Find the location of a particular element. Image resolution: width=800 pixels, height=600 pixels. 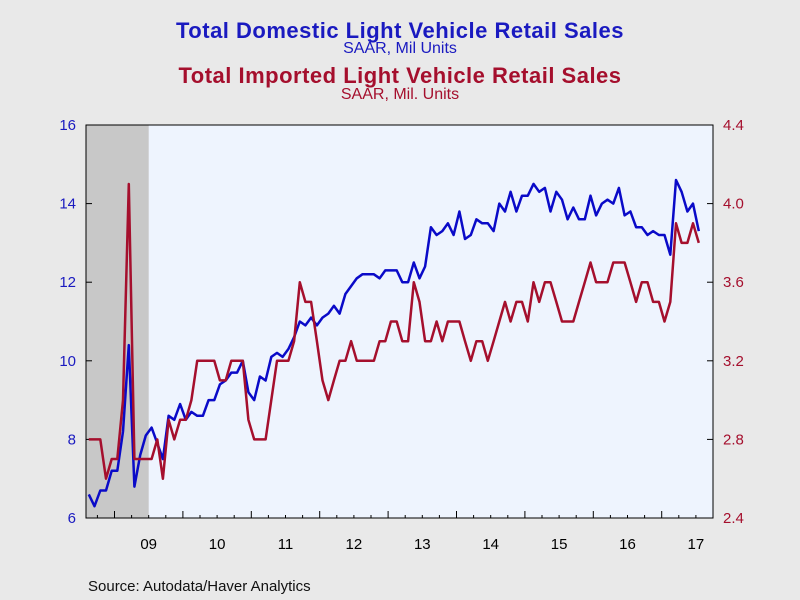

x-tick-label: 15 is located at coordinates (559, 544).